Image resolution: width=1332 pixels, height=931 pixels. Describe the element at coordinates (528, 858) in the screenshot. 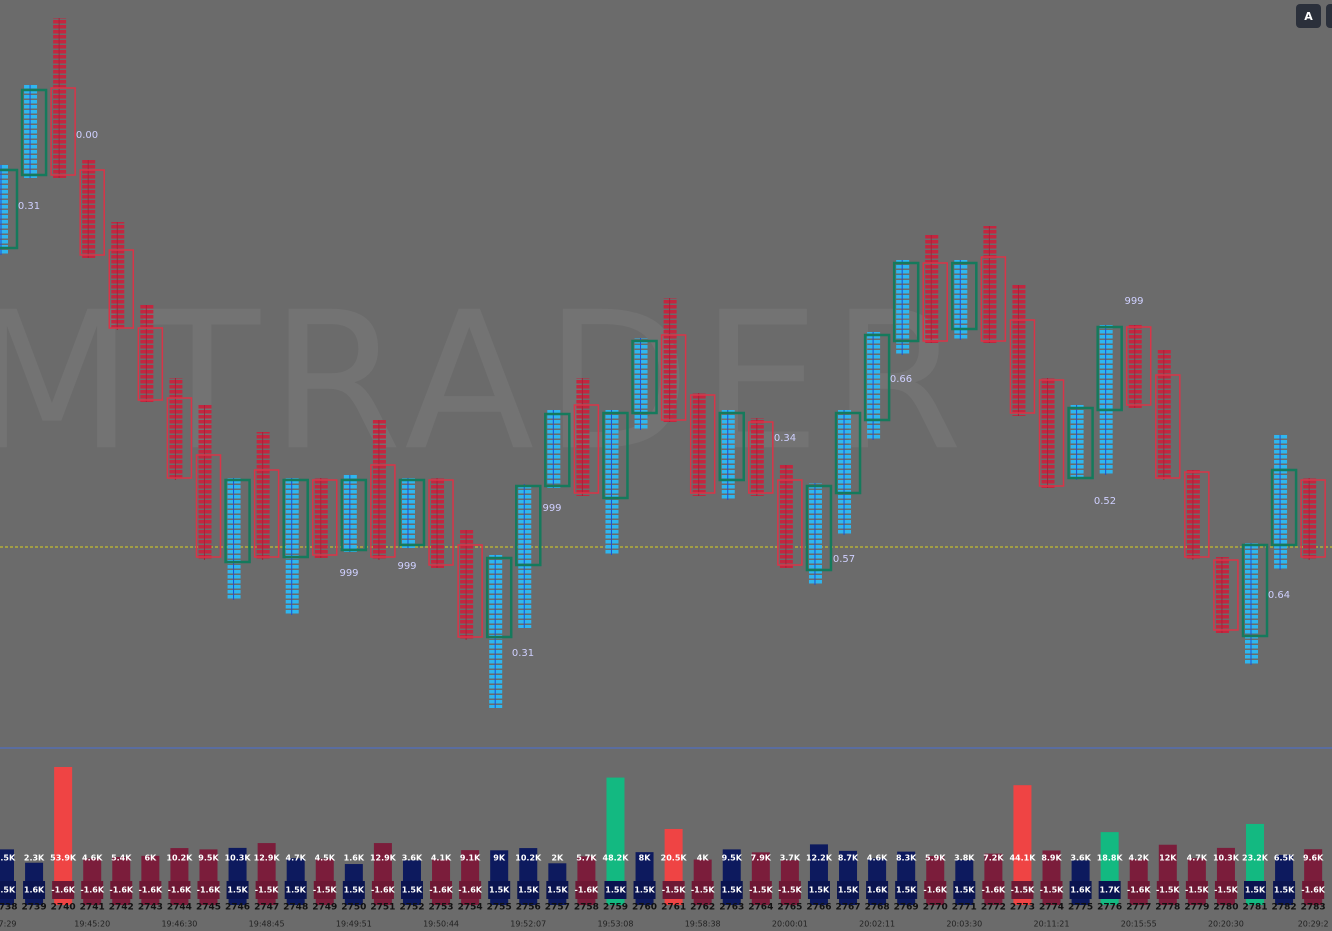

I see `volume-label: 10.2K` at that location.